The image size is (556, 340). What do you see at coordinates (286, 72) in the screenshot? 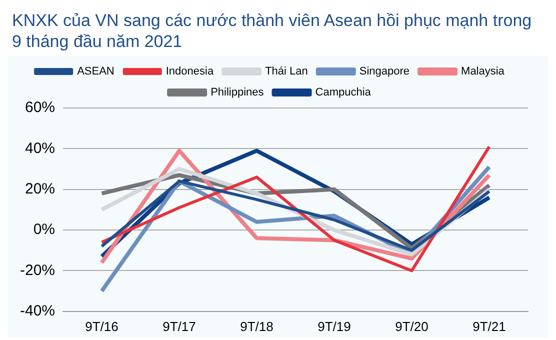
I see `legend-label: Thái Lan` at bounding box center [286, 72].